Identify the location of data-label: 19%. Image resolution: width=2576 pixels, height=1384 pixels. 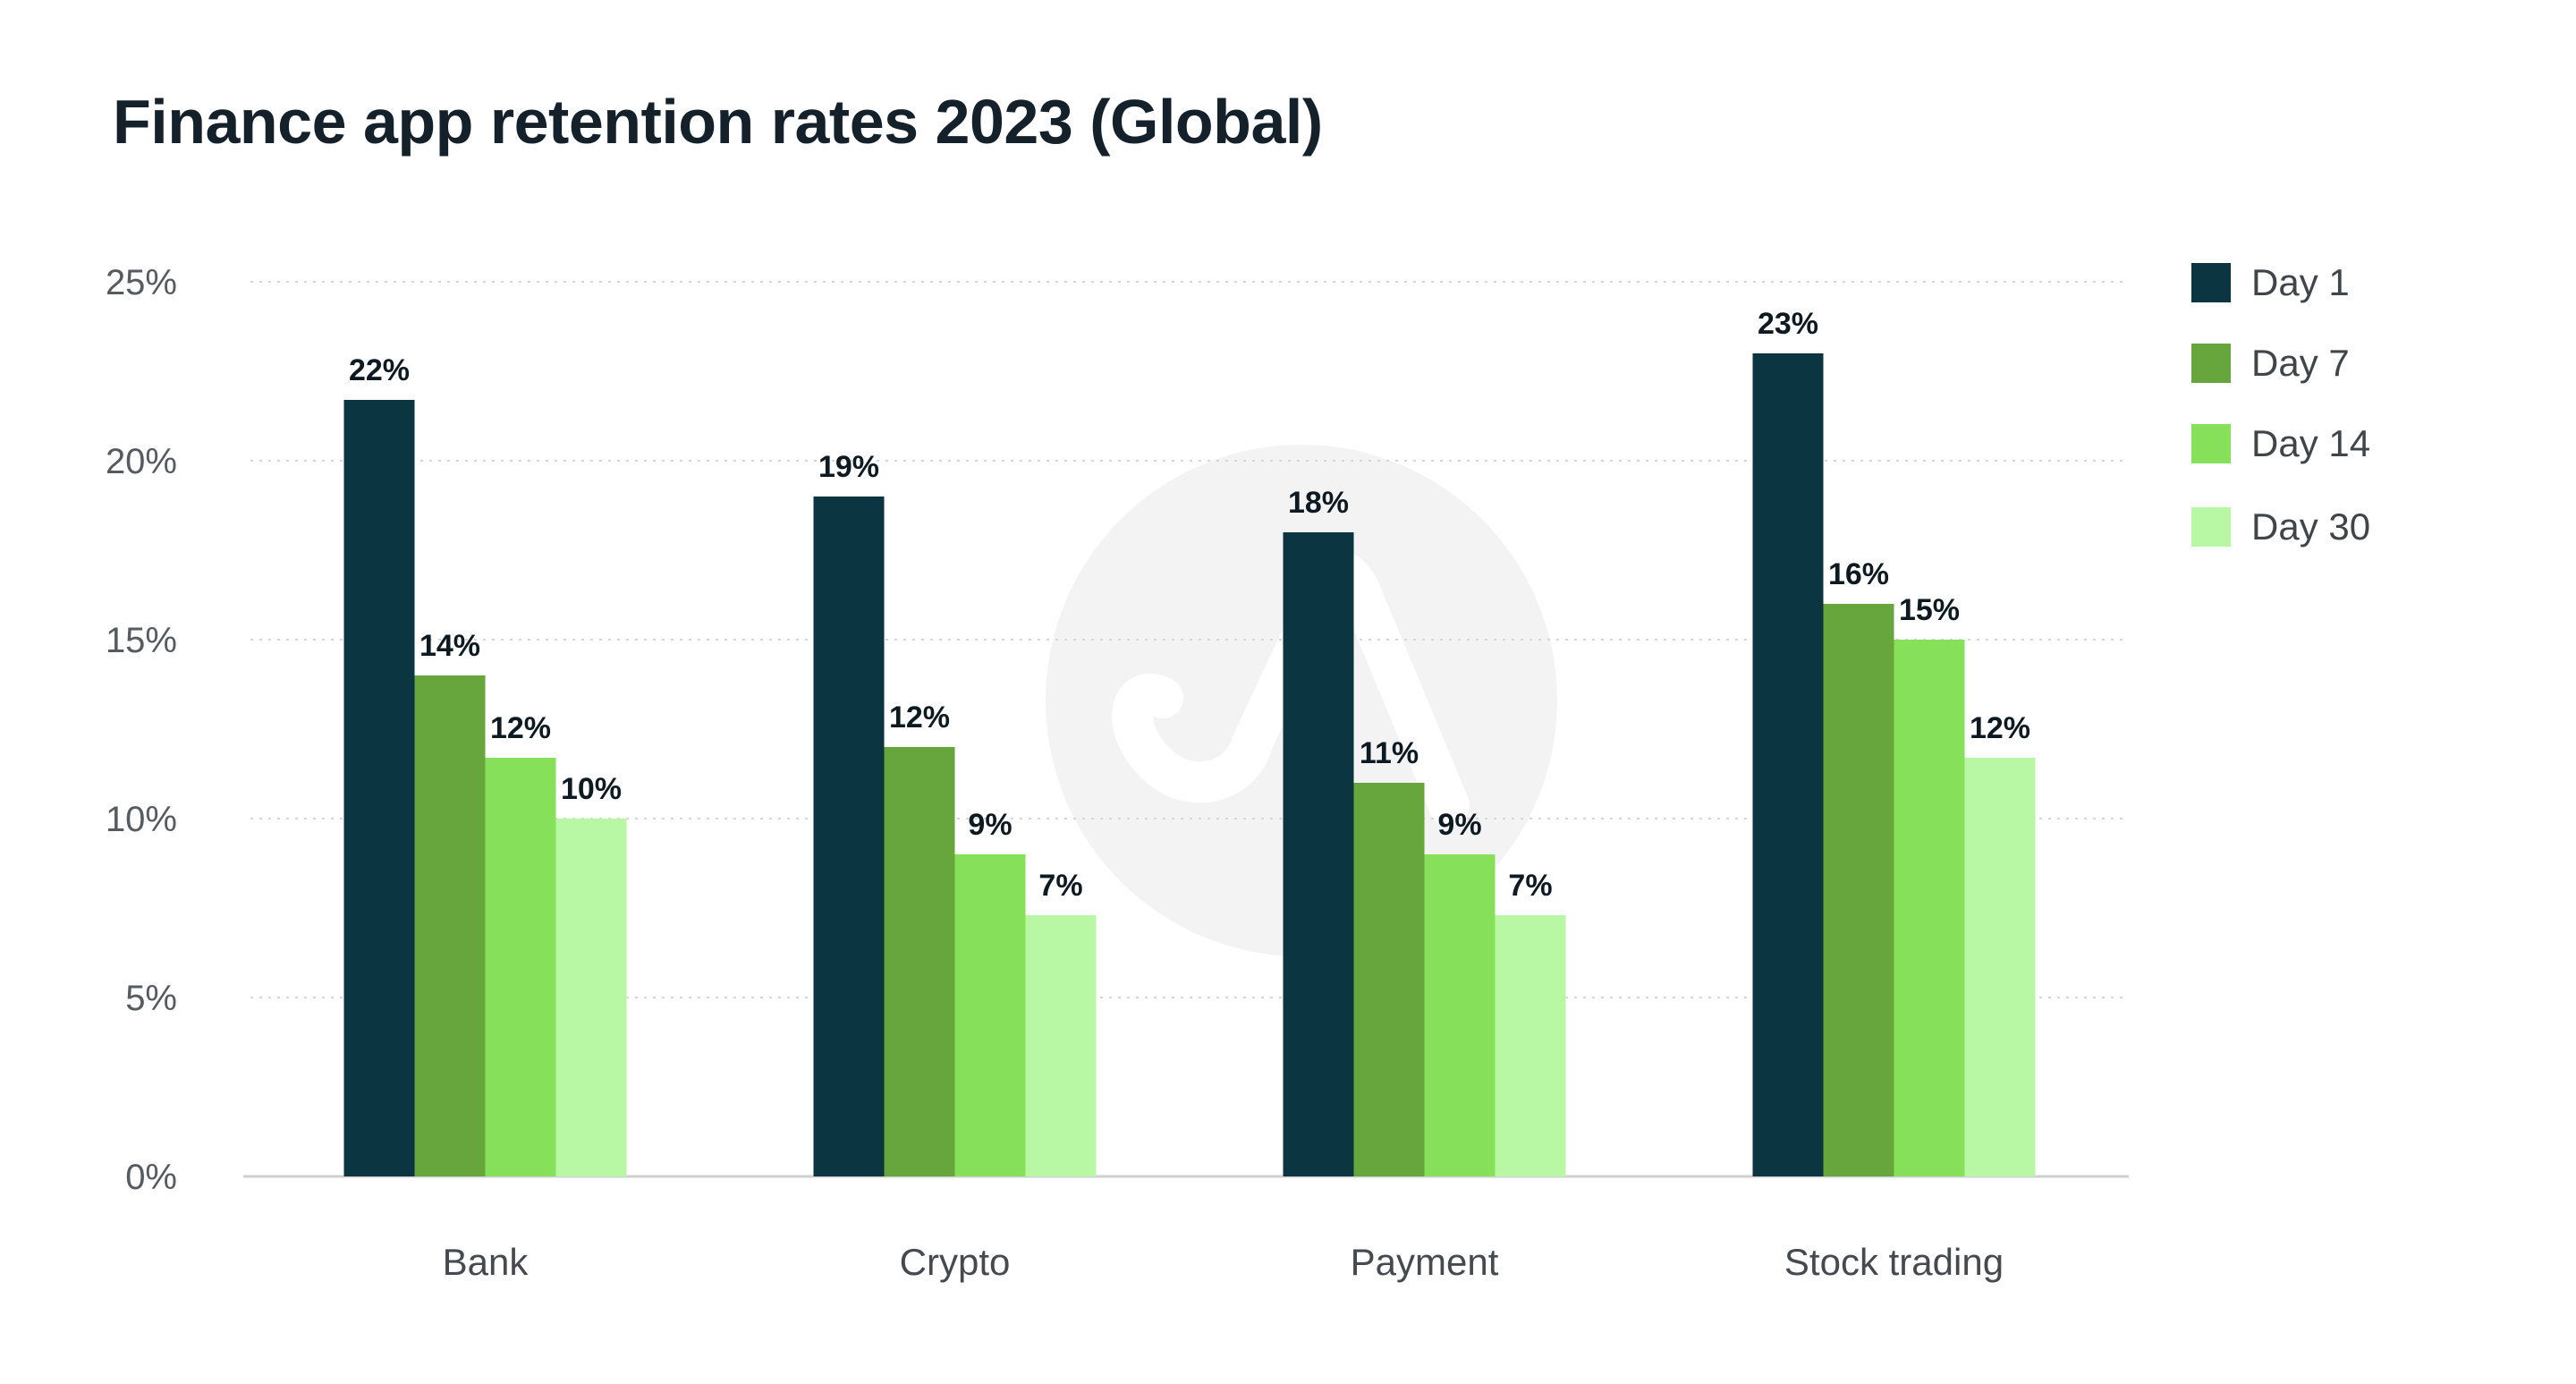
(848, 467).